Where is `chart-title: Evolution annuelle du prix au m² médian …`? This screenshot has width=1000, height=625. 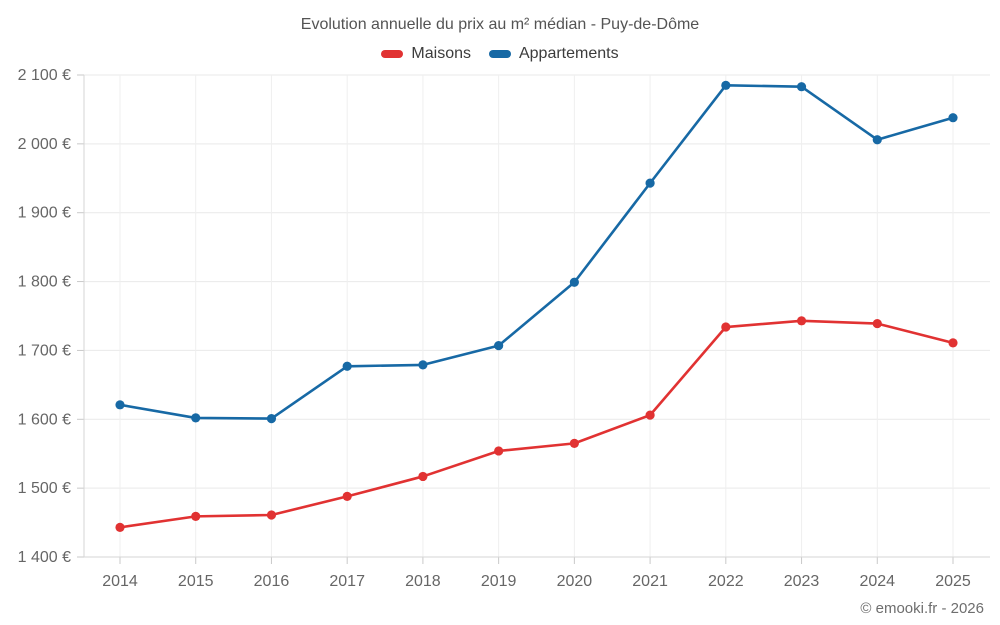 chart-title: Evolution annuelle du prix au m² médian … is located at coordinates (500, 24).